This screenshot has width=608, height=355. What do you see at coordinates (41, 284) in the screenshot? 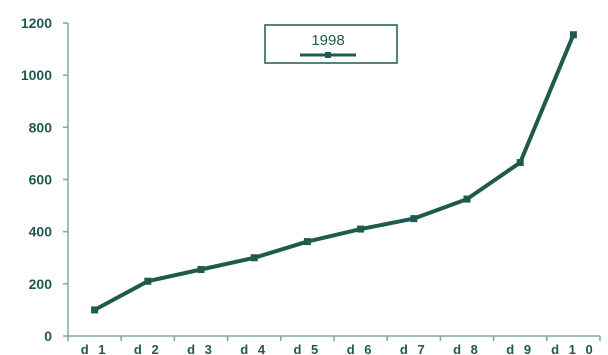
I see `y-tick-label: 200` at bounding box center [41, 284].